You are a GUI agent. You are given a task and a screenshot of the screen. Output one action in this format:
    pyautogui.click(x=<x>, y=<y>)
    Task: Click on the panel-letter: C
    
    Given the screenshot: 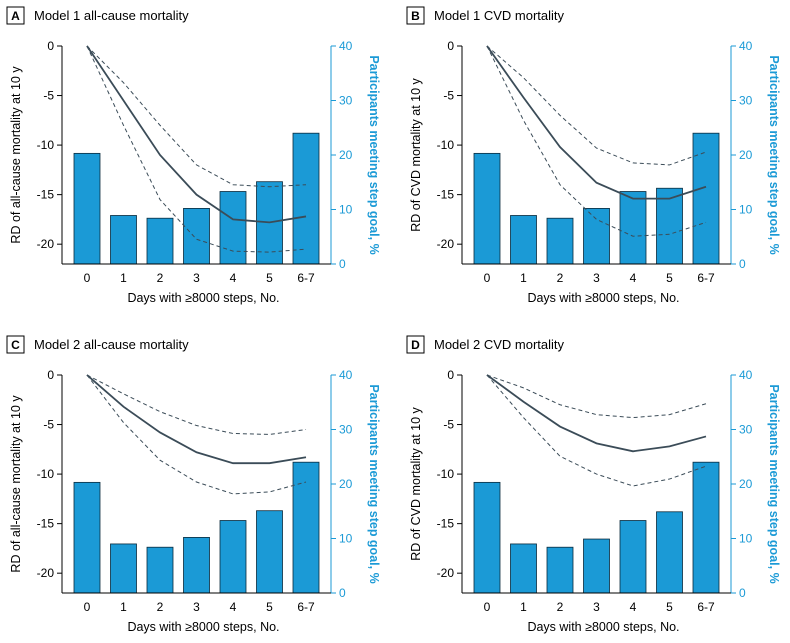 What is the action you would take?
    pyautogui.click(x=15, y=345)
    